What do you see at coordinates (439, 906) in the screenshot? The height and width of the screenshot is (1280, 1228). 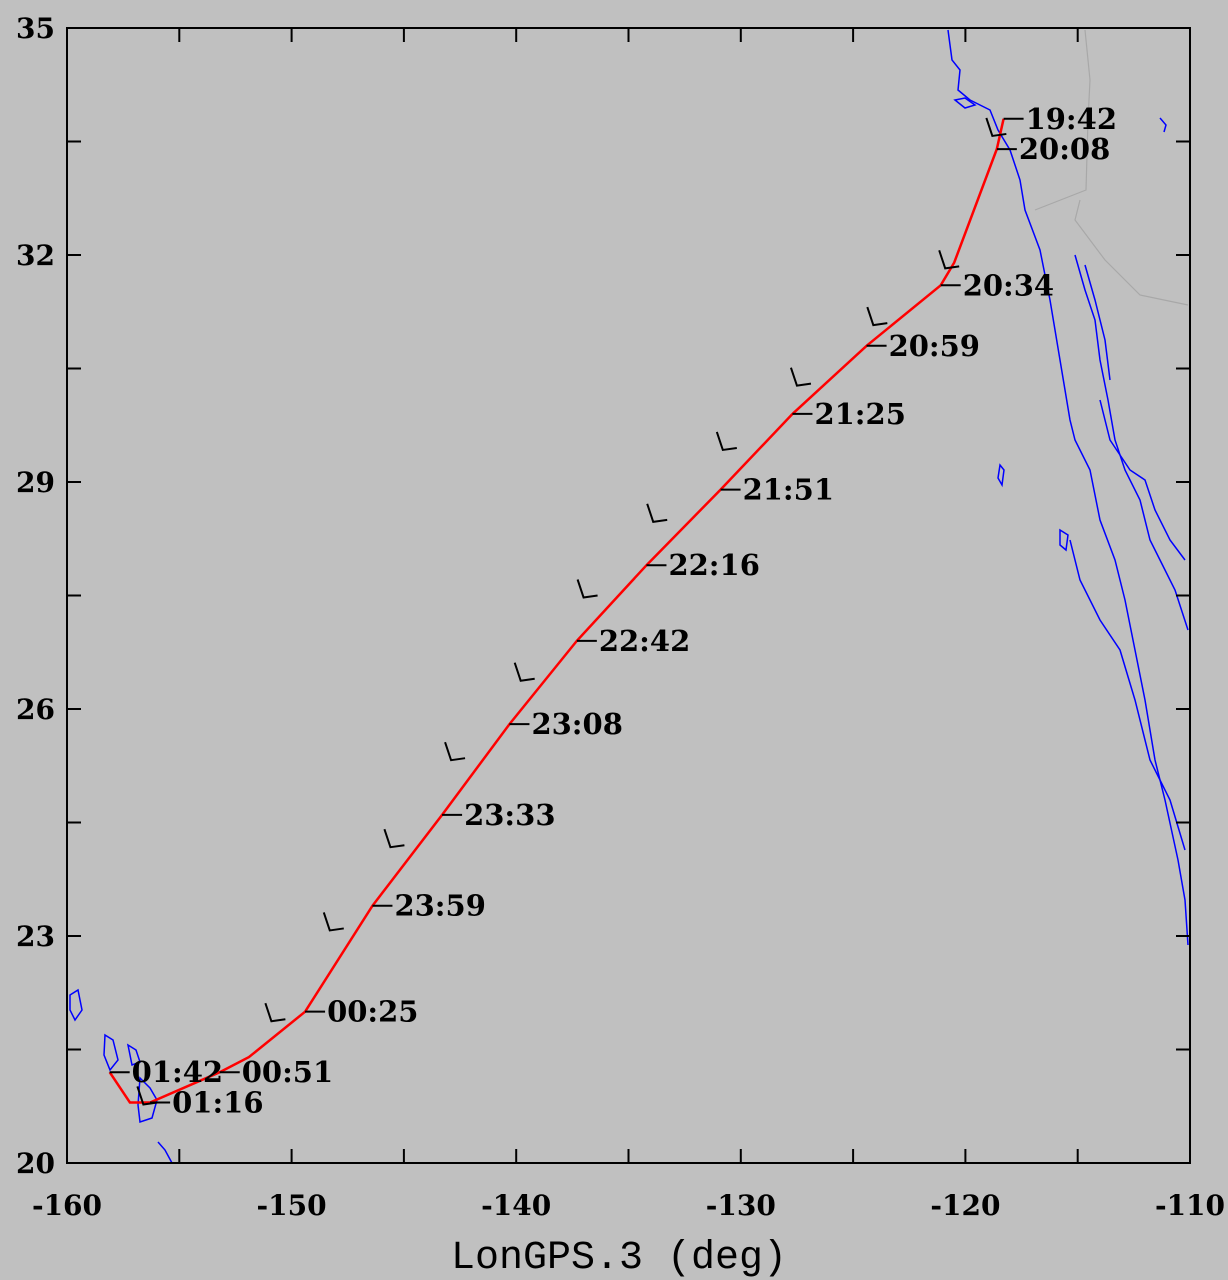 I see `time-label-11: 23:59` at bounding box center [439, 906].